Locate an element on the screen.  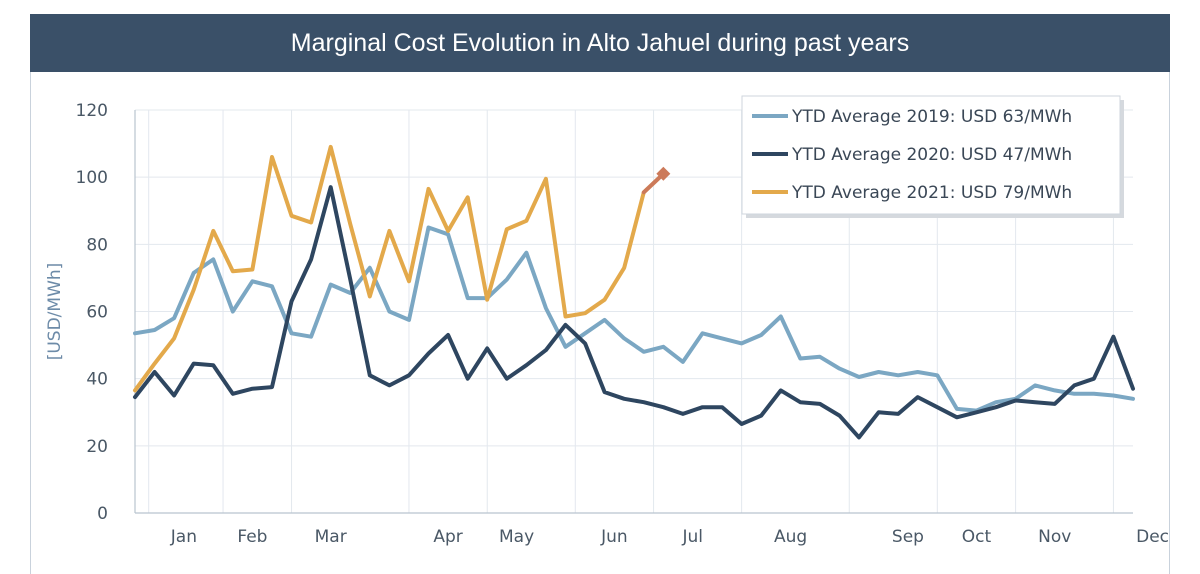
x-tick-label: Nov is located at coordinates (1054, 537).